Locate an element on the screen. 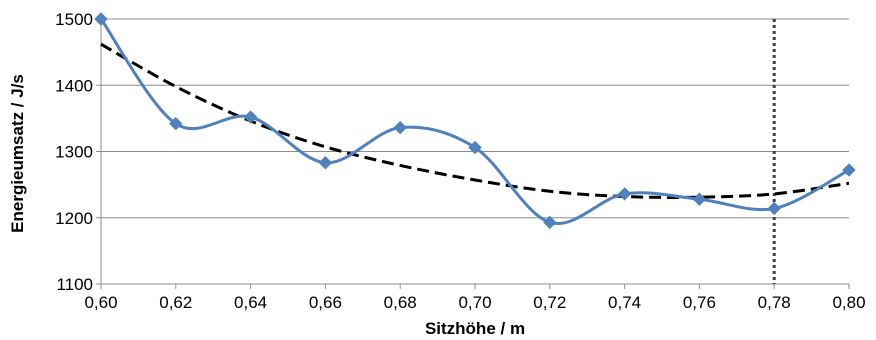 The image size is (876, 340). x-axis-title: Sitzhöhe / m is located at coordinates (475, 328).